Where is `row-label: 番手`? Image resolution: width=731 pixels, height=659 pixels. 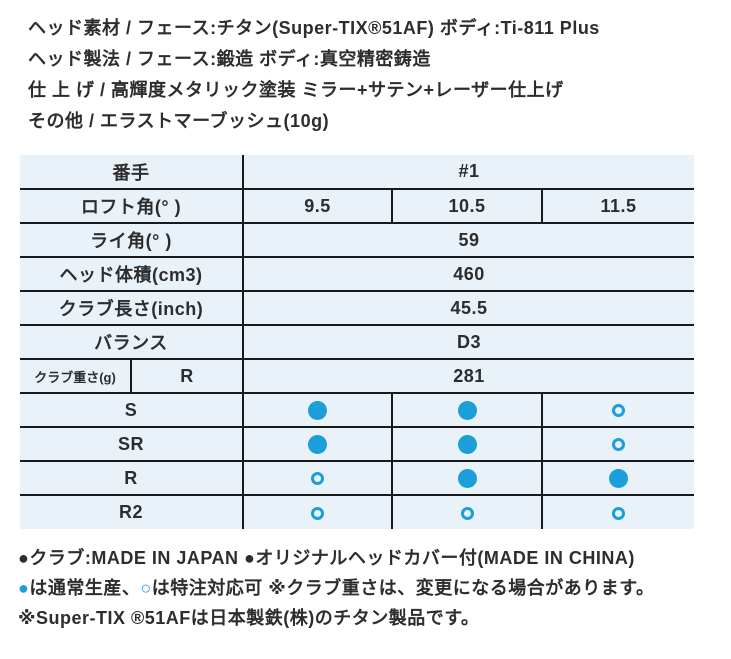 row-label: 番手 is located at coordinates (132, 172).